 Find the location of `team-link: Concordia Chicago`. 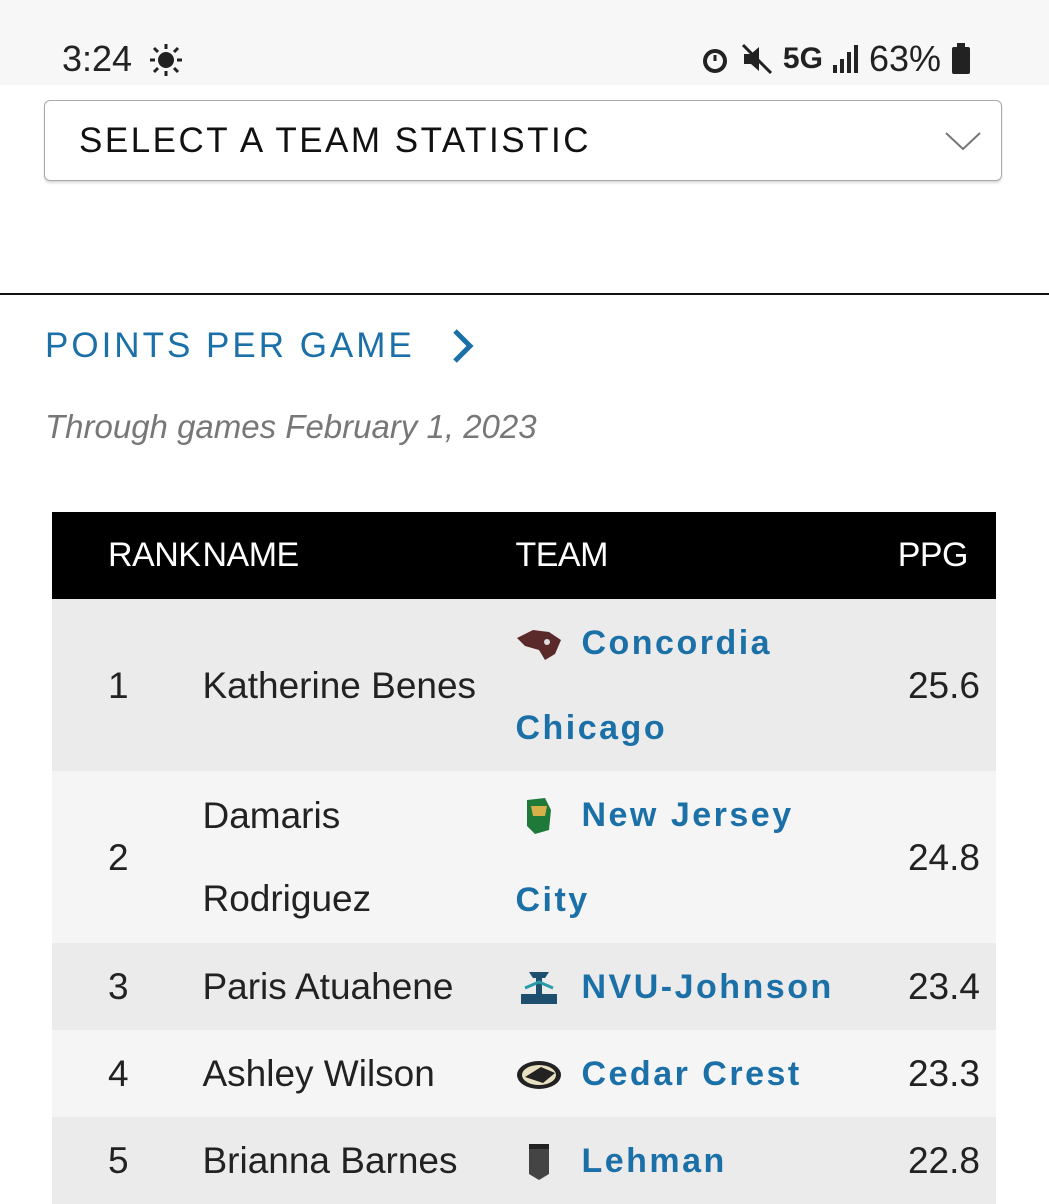

team-link: Concordia Chicago is located at coordinates (644, 685).